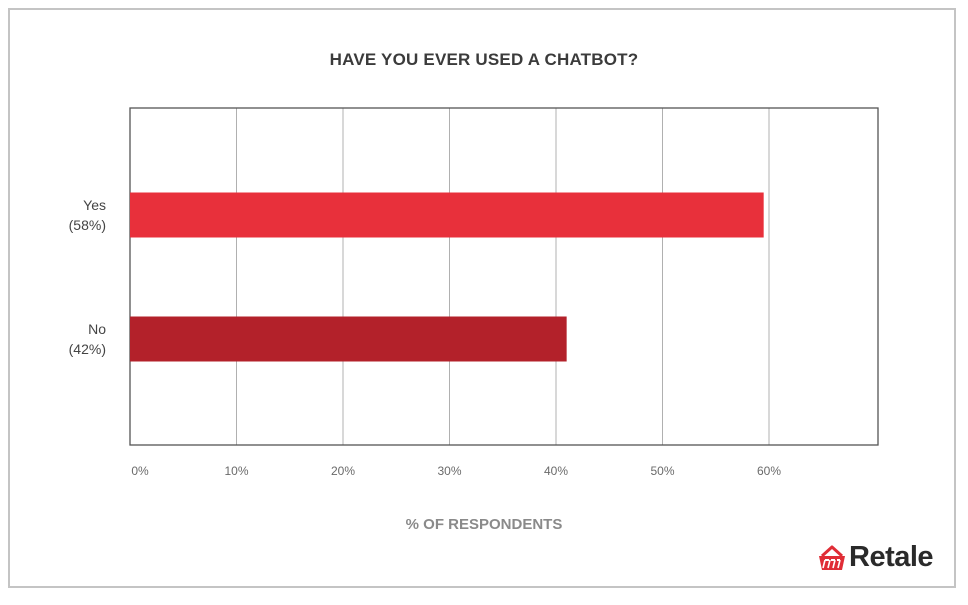 This screenshot has height=605, width=968. What do you see at coordinates (769, 471) in the screenshot?
I see `x-tick-label: 60%` at bounding box center [769, 471].